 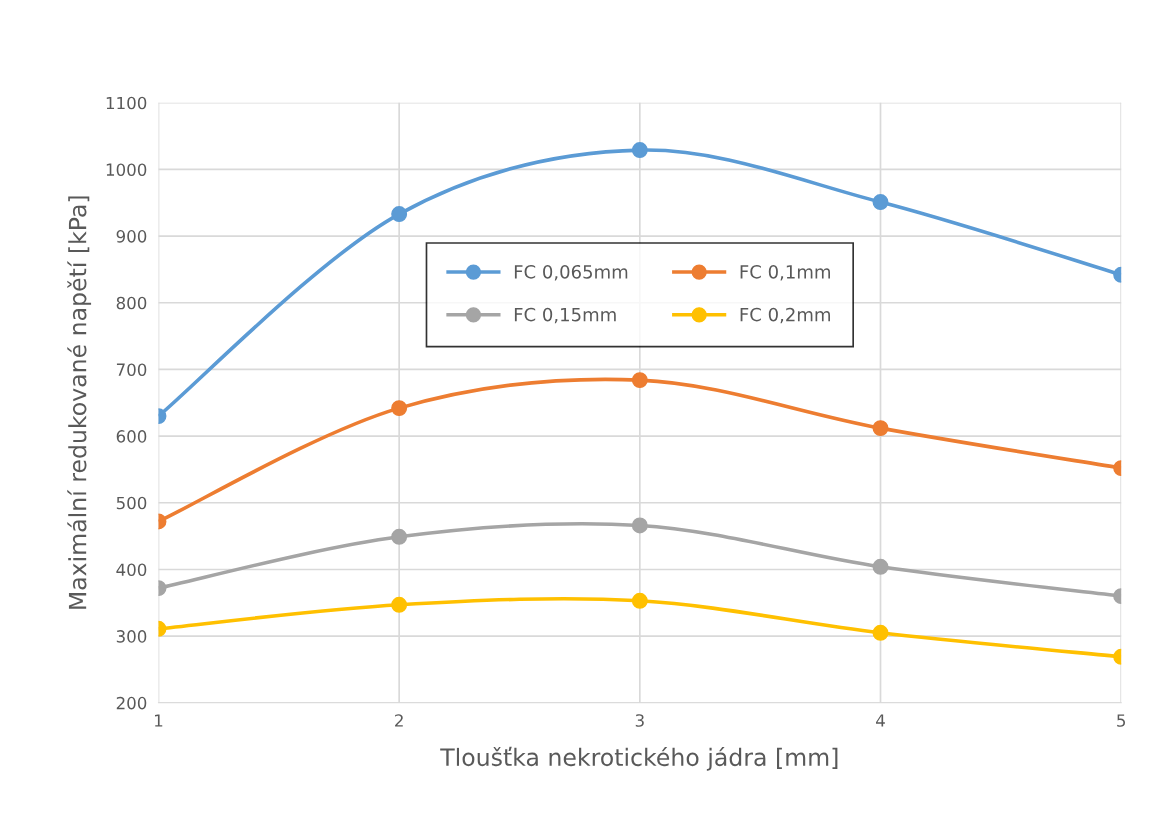 I want to click on y-tick-label: 500, so click(x=131, y=503).